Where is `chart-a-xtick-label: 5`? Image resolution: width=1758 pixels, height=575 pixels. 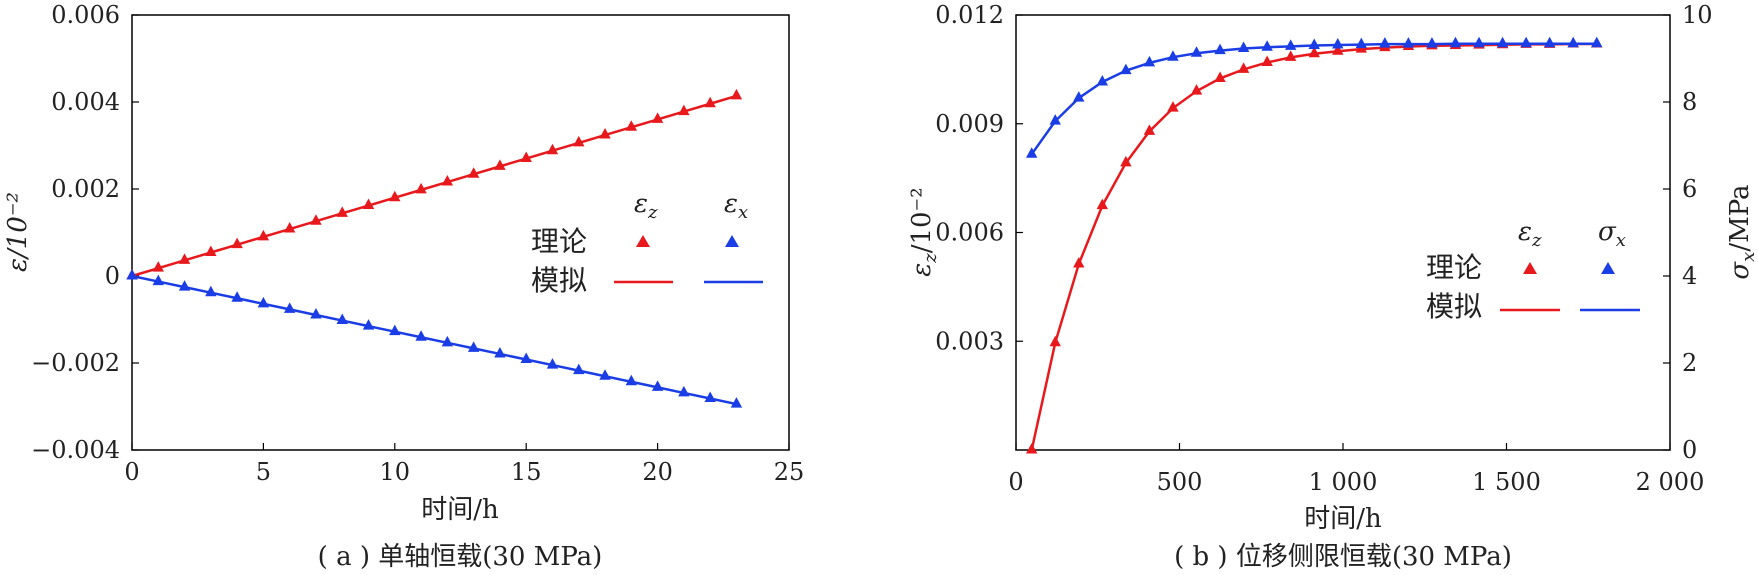
chart-a-xtick-label: 5 is located at coordinates (263, 472).